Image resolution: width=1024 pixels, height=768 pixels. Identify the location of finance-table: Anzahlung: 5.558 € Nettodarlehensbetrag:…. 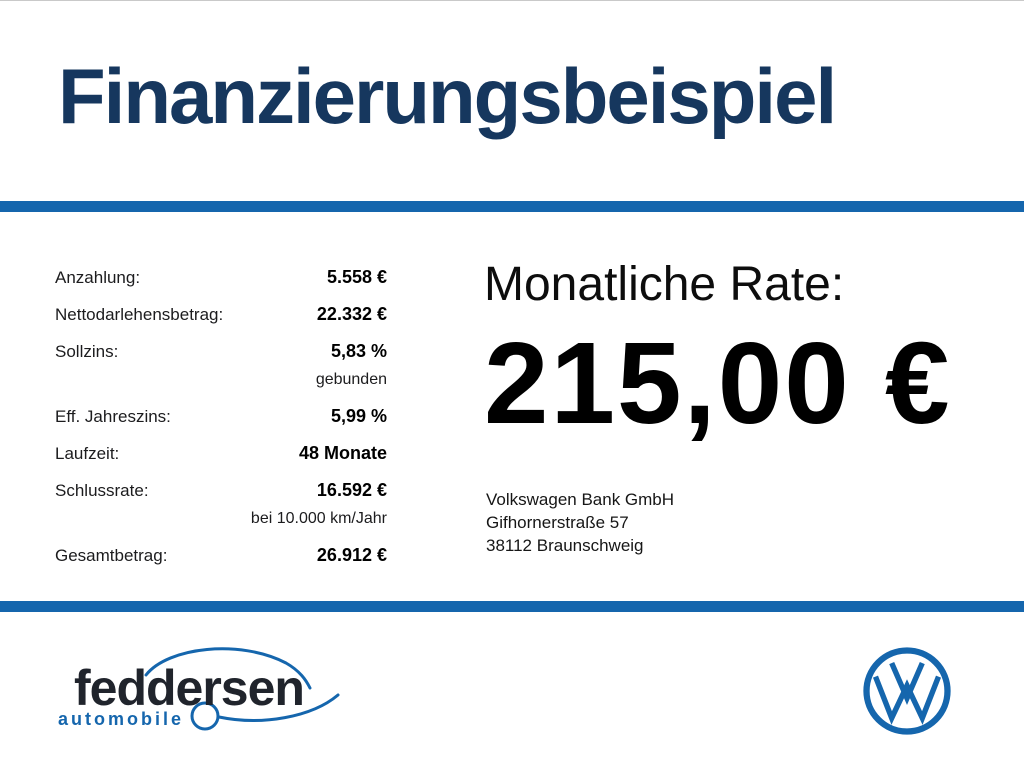
(221, 424).